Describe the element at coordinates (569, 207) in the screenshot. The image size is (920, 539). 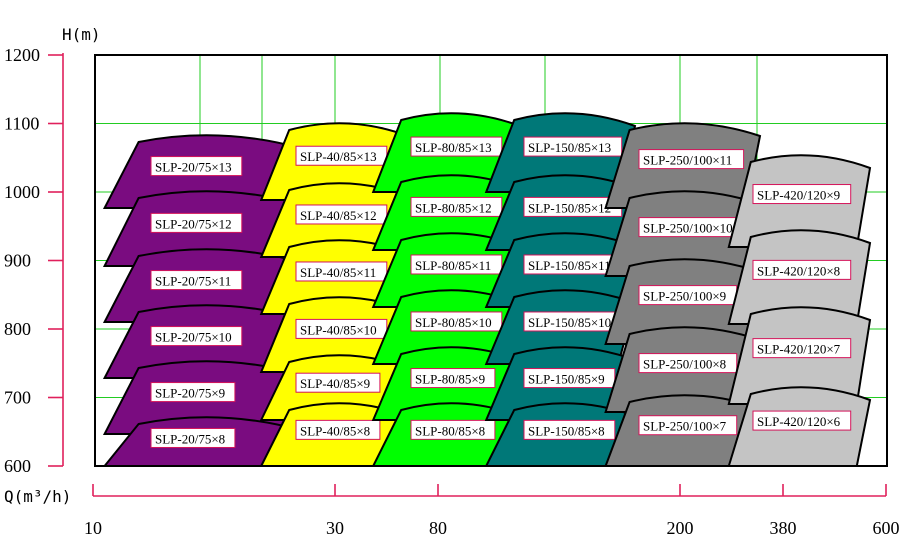
I see `pump-model-label: SLP-150/85×12` at that location.